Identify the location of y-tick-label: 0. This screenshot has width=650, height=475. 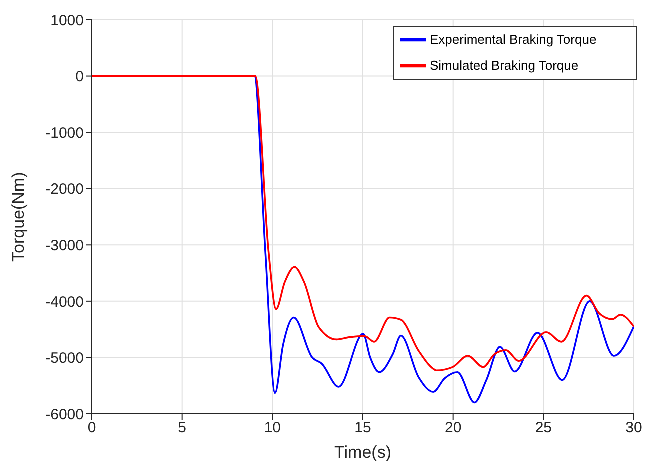
(80, 77).